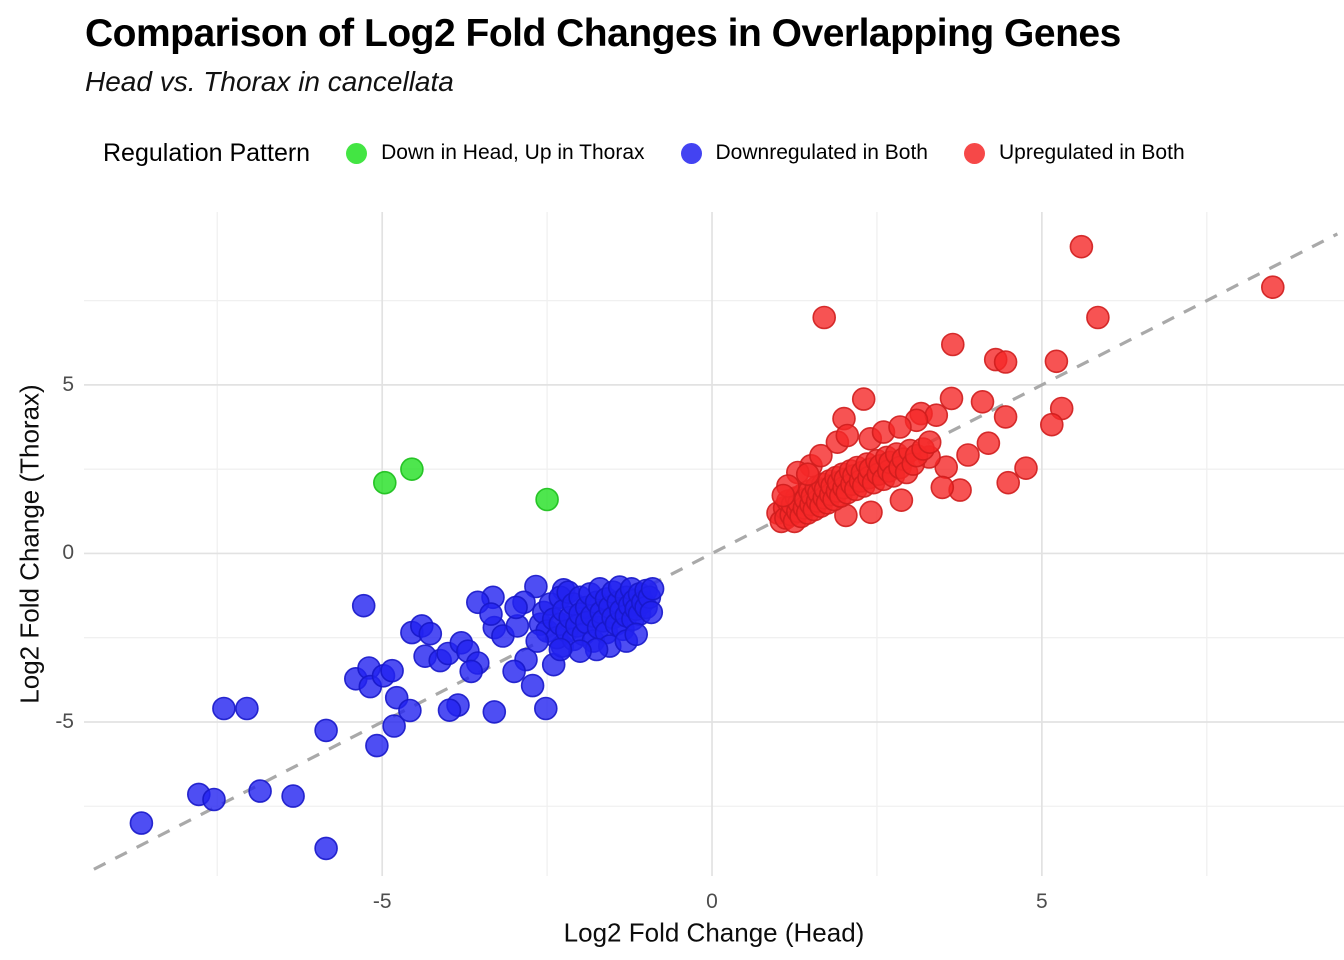 The image size is (1344, 960). Describe the element at coordinates (68, 384) in the screenshot. I see `y-tick-label: 5` at that location.